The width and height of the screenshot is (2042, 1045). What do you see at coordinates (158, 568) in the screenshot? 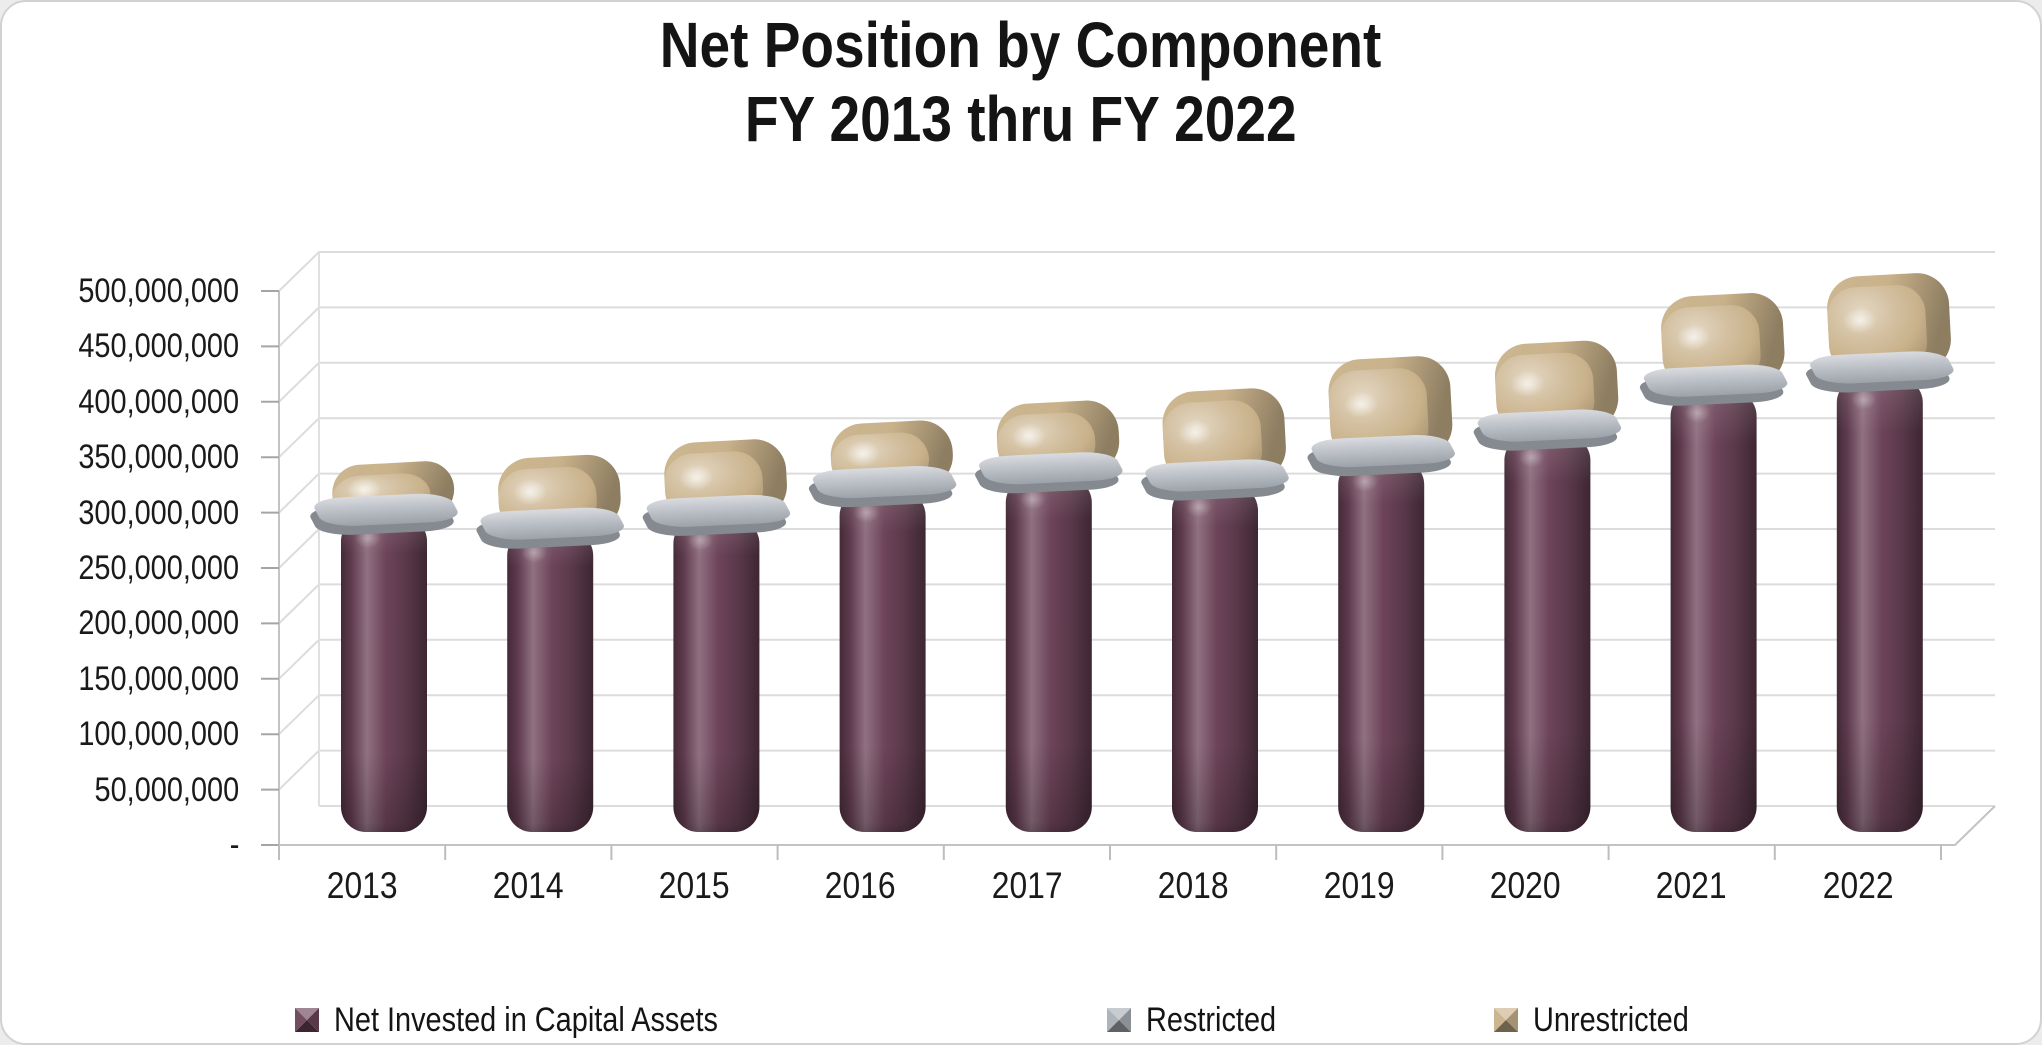
I see `y-axis-label: 250,000,000` at bounding box center [158, 568].